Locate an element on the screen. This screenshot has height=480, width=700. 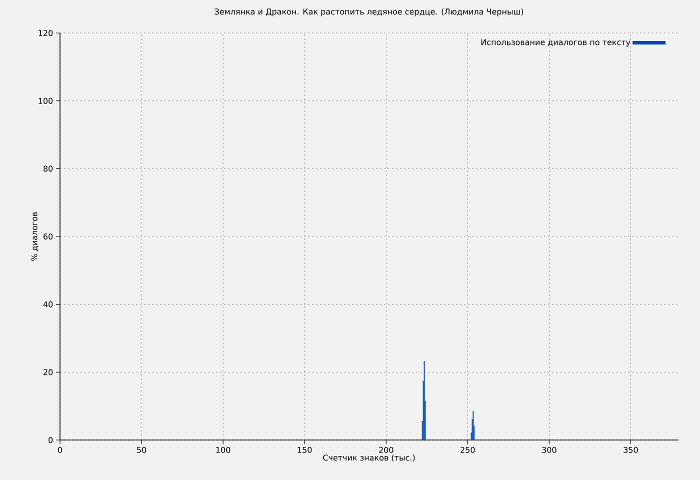
x-tick-label: 0 is located at coordinates (60, 449).